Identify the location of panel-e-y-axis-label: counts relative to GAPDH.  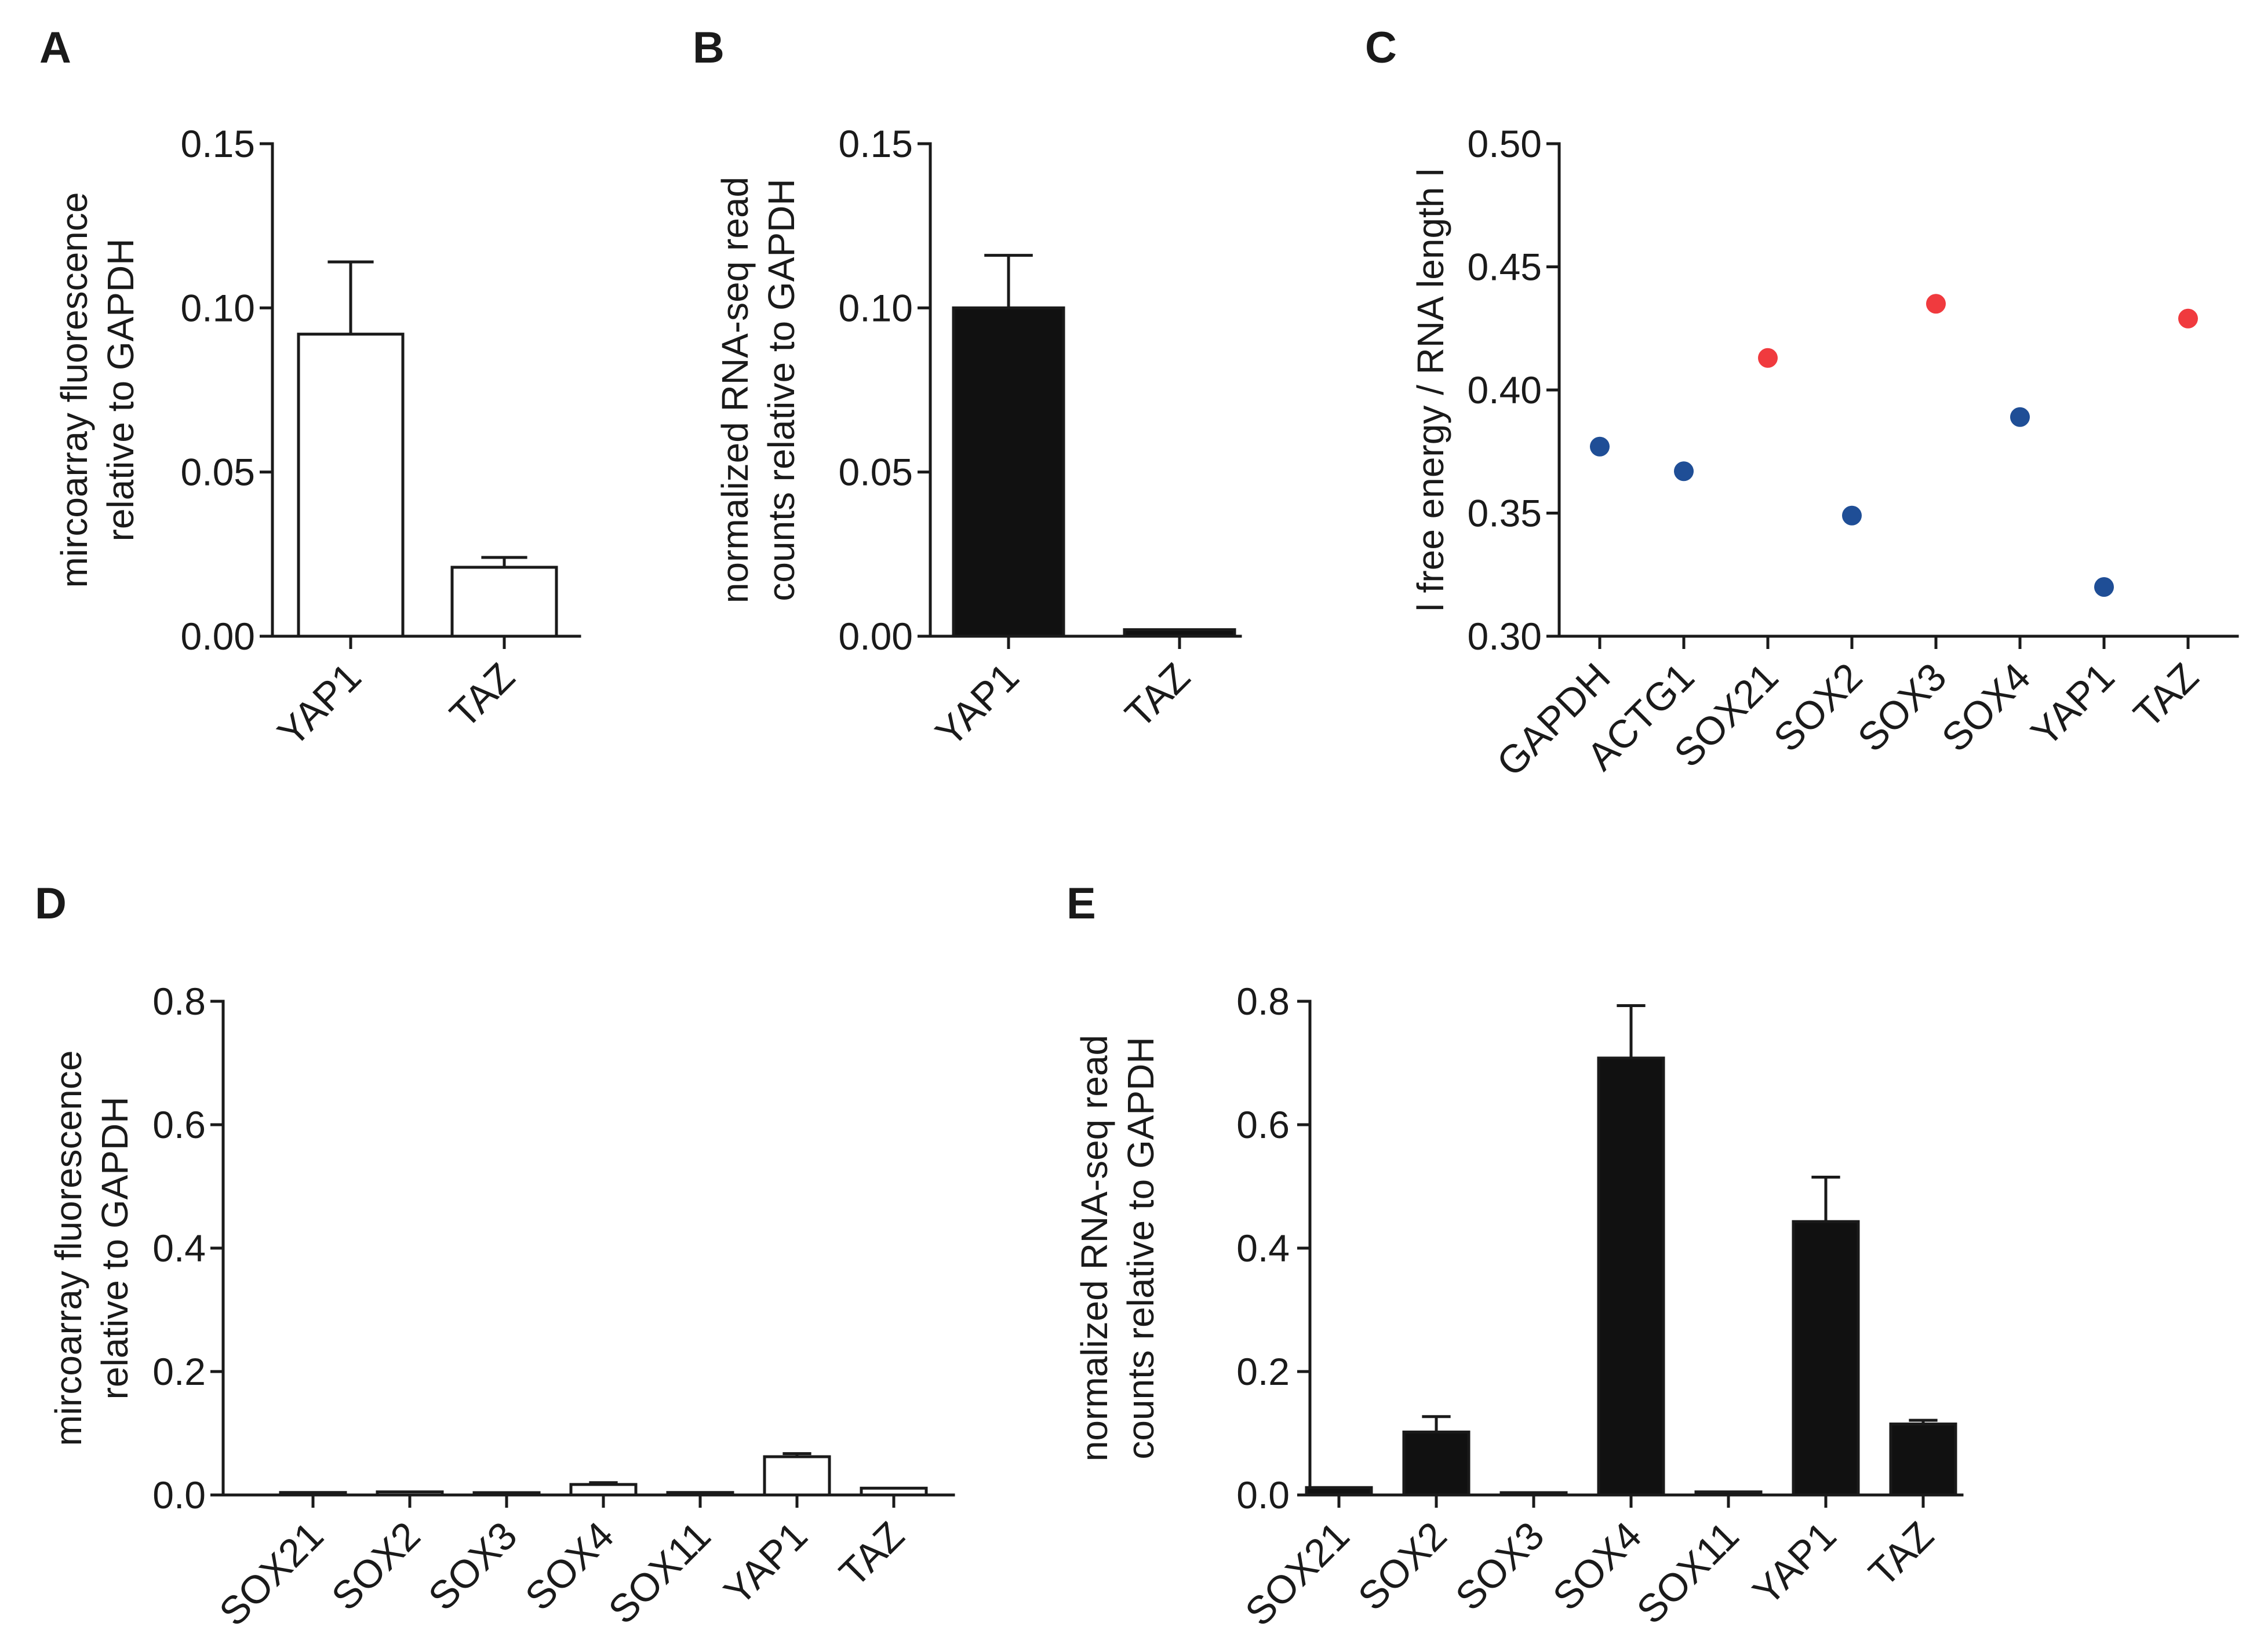
(1141, 1248).